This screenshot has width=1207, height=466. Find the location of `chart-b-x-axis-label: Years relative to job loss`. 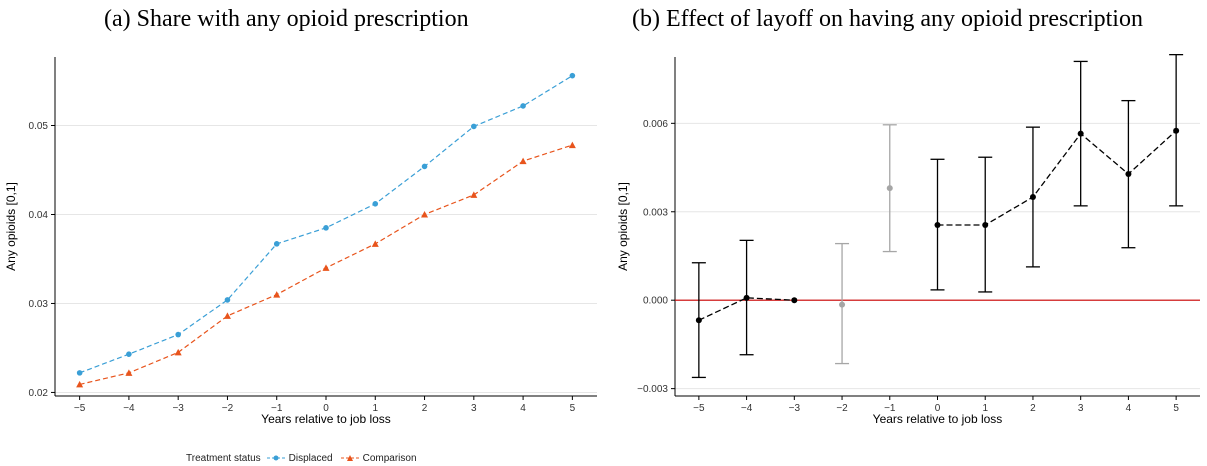

chart-b-x-axis-label: Years relative to job loss is located at coordinates (938, 419).